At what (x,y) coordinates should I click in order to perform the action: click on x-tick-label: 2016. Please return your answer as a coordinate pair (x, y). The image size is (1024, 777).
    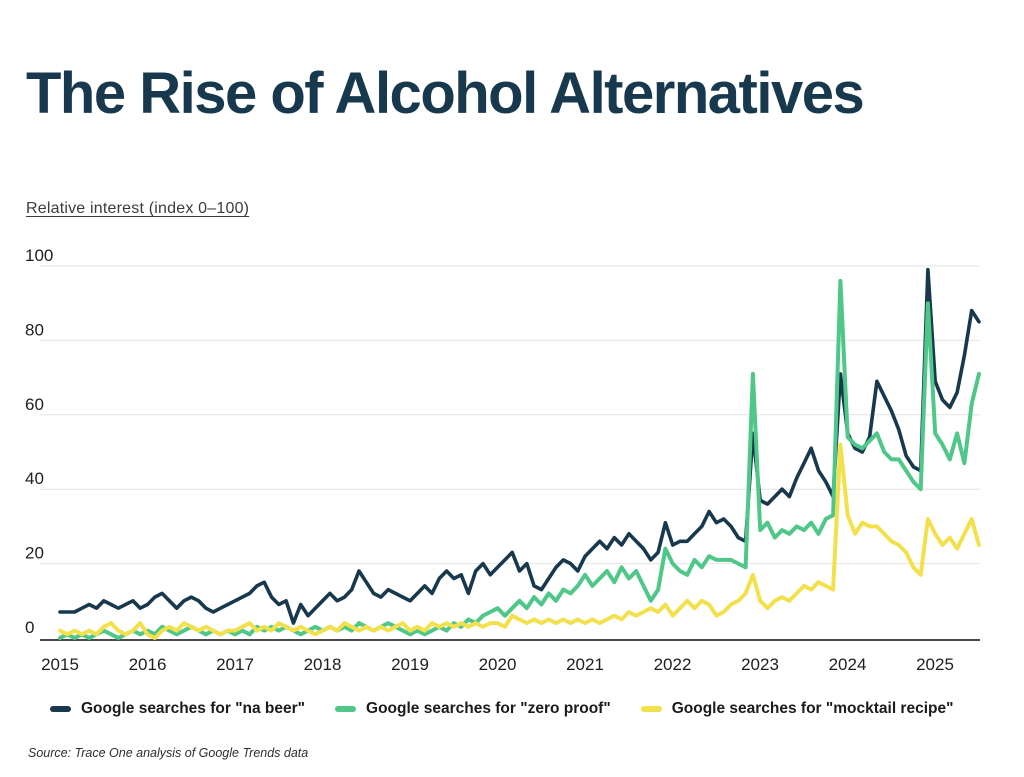
    Looking at the image, I should click on (148, 664).